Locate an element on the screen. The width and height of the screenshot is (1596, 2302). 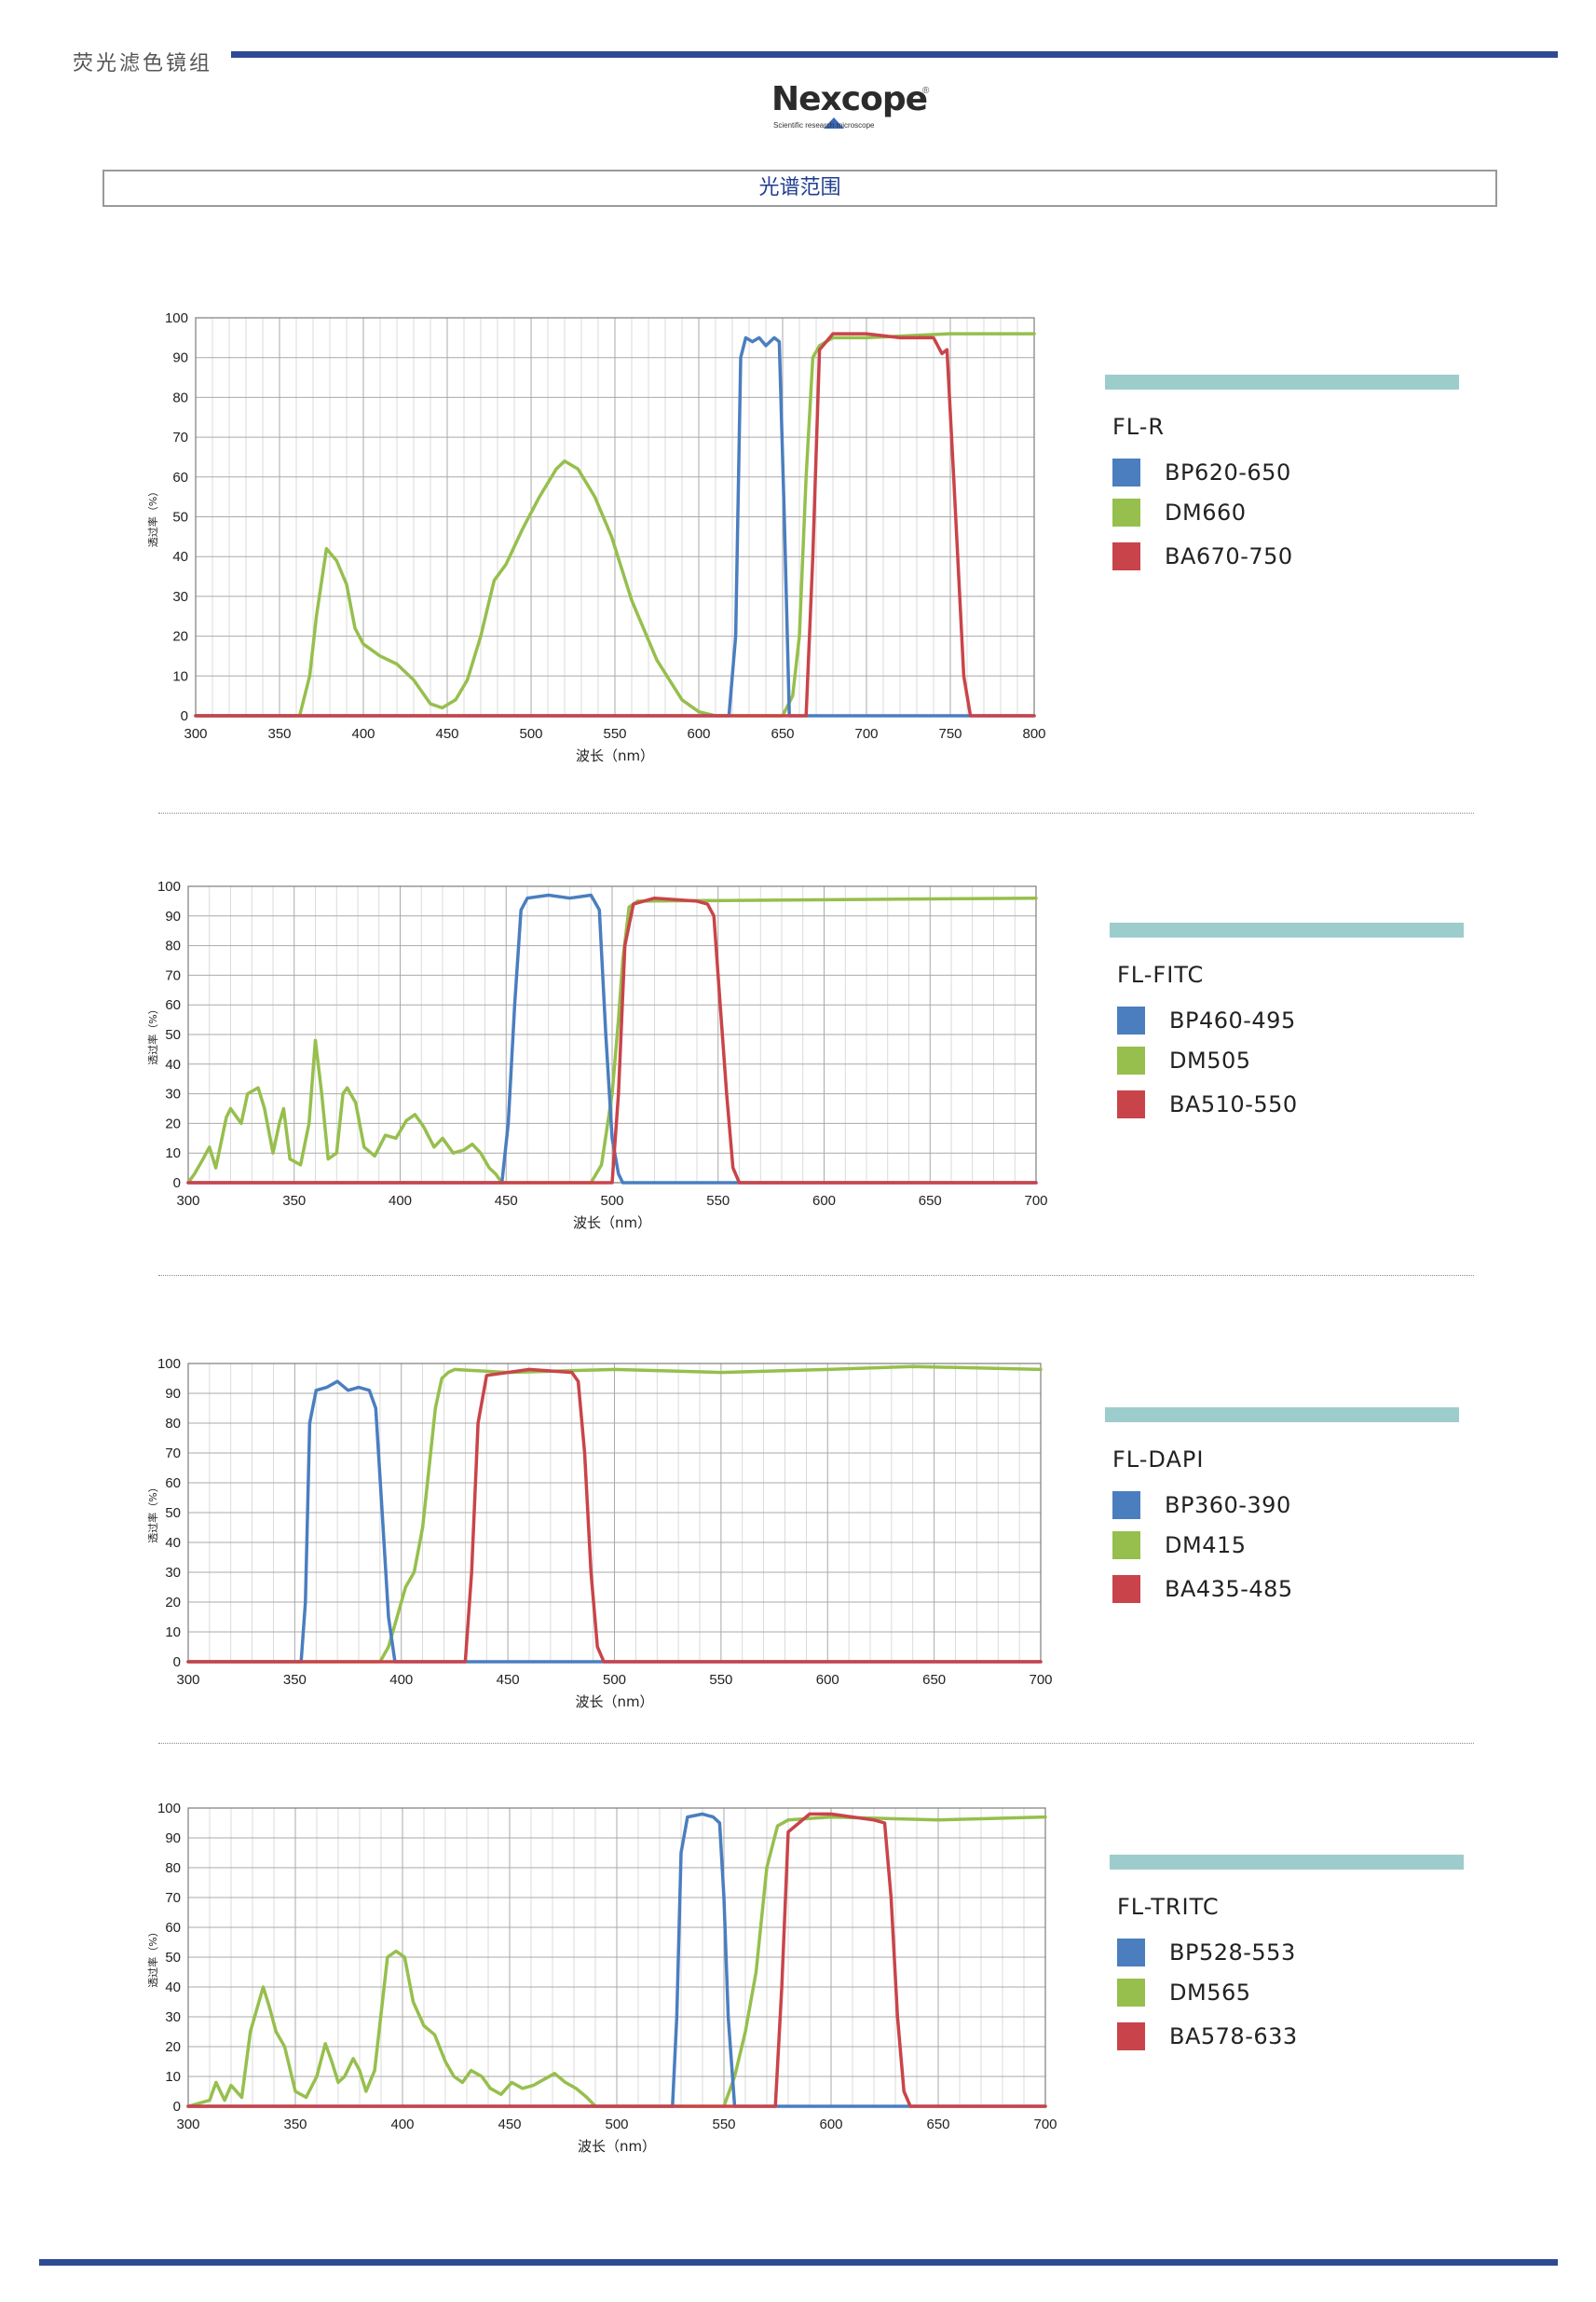
x-tick-label: 800 is located at coordinates (1033, 734).